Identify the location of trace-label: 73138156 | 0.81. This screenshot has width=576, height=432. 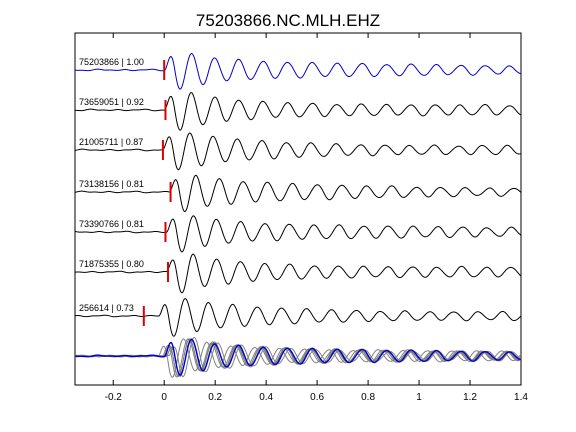
(111, 184).